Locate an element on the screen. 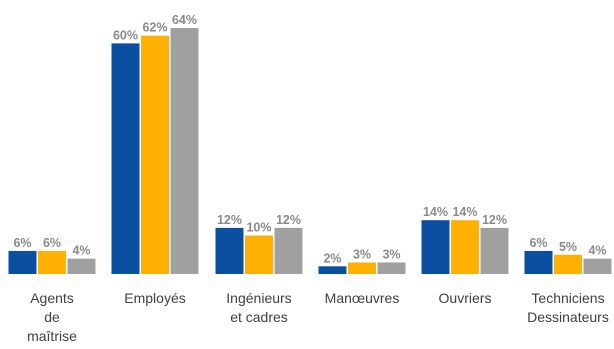  data-label-5-2: 4% is located at coordinates (597, 251).